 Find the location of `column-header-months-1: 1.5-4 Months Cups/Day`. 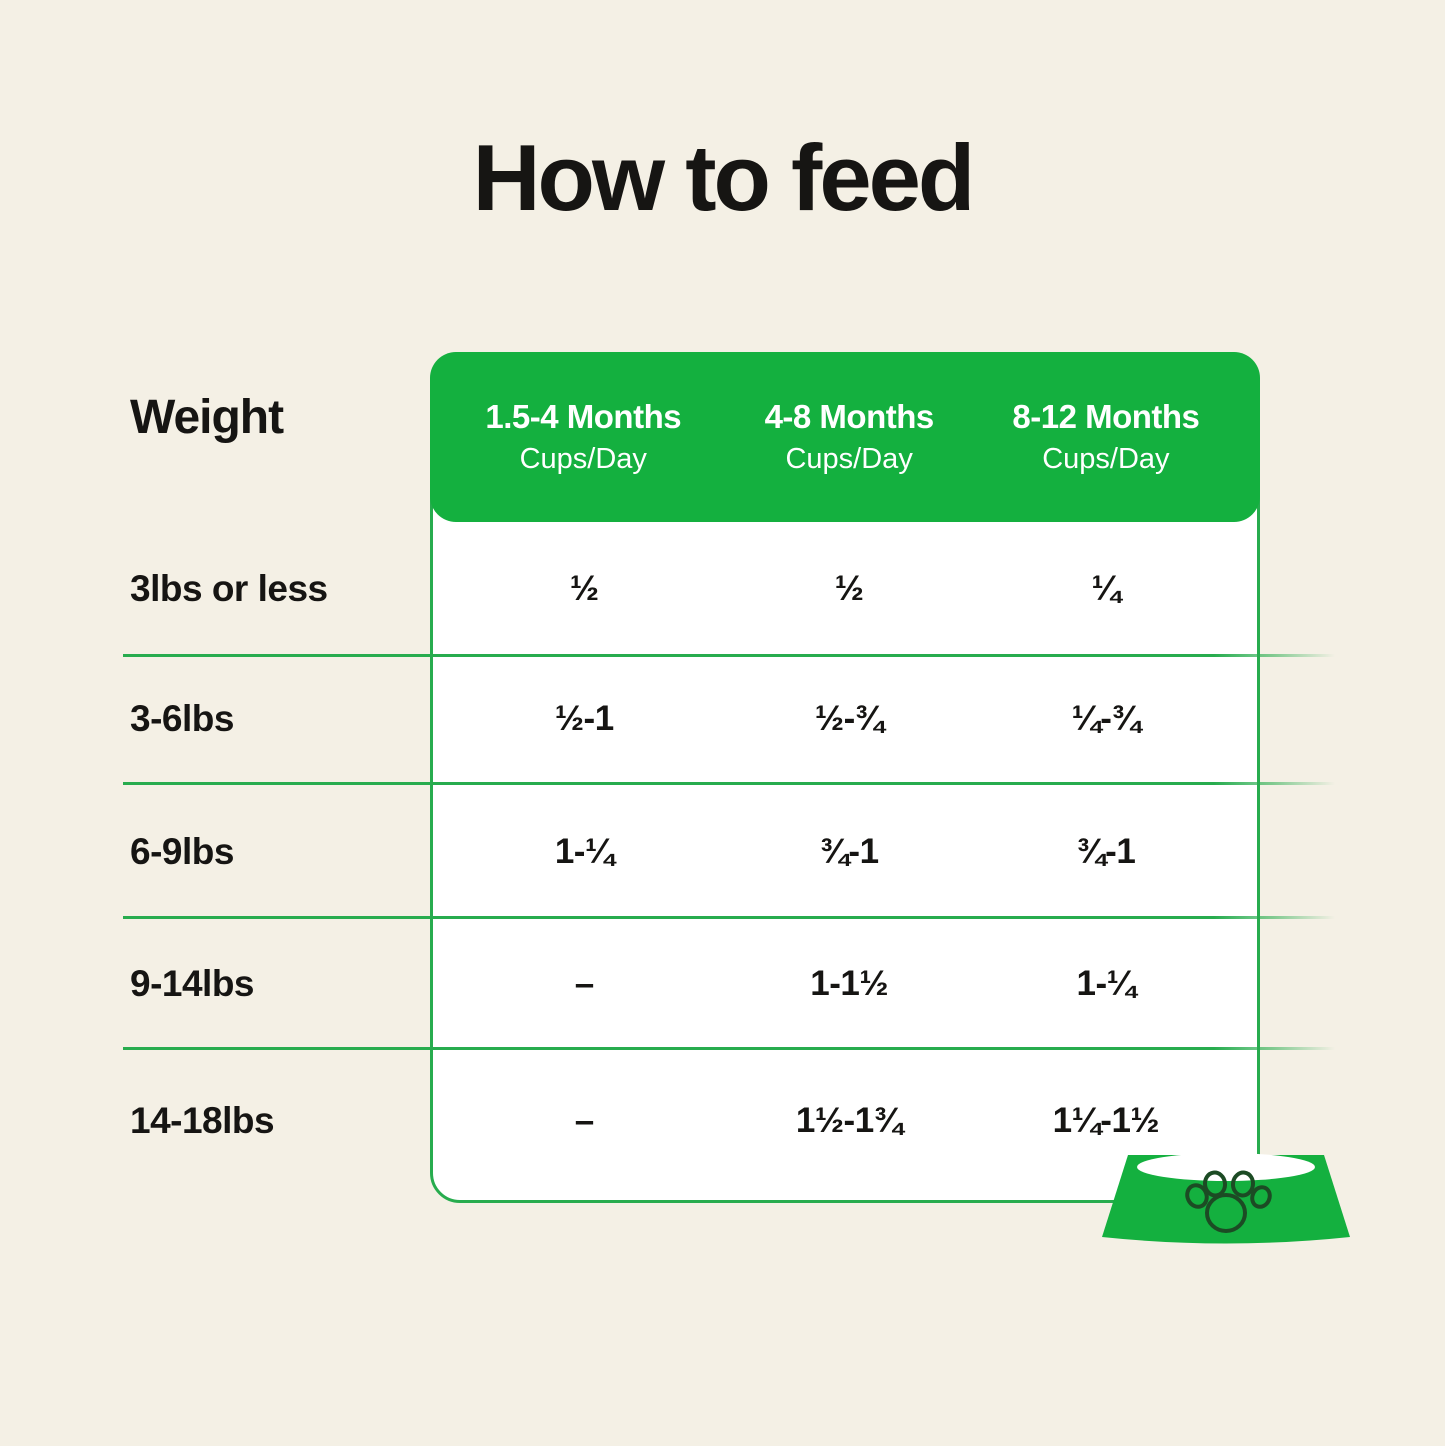

column-header-months-1: 1.5-4 Months Cups/Day is located at coordinates (575, 437).